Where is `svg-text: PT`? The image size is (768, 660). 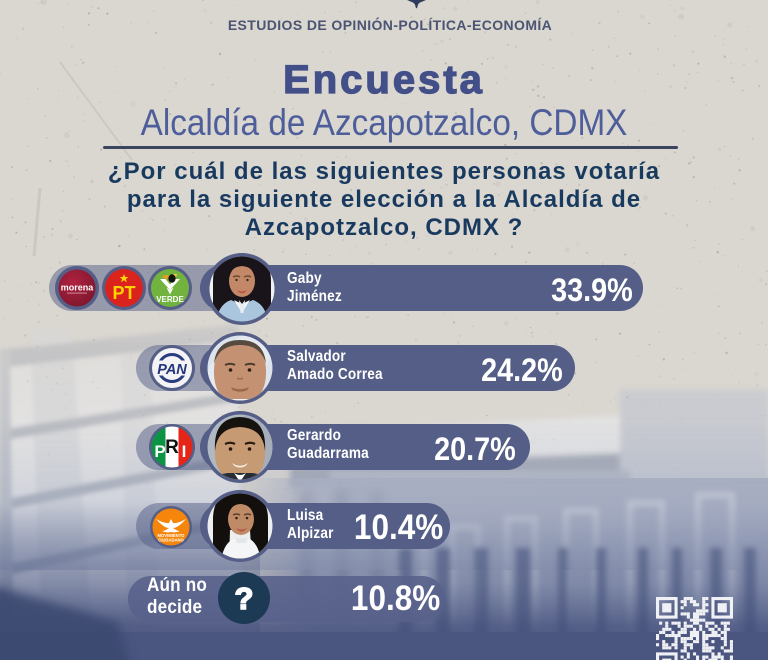 svg-text: PT is located at coordinates (123, 293).